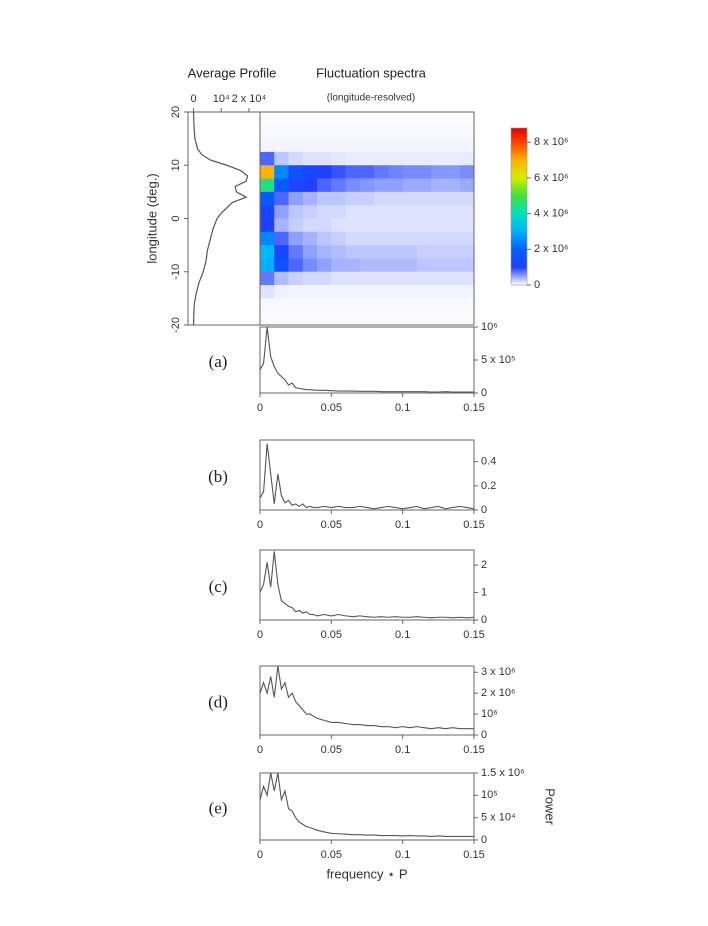 The image size is (708, 926). What do you see at coordinates (176, 325) in the screenshot?
I see `y-tick-label: -20` at bounding box center [176, 325].